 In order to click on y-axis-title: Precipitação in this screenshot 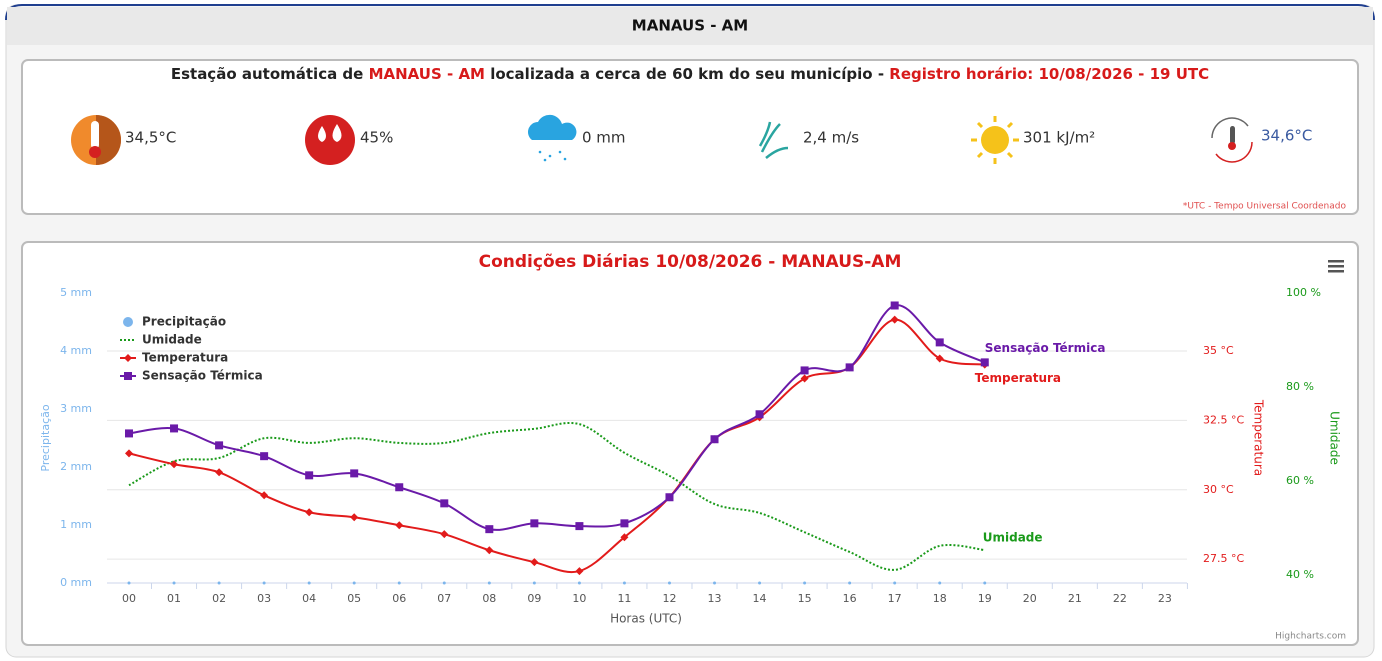, I will do `click(45, 437)`.